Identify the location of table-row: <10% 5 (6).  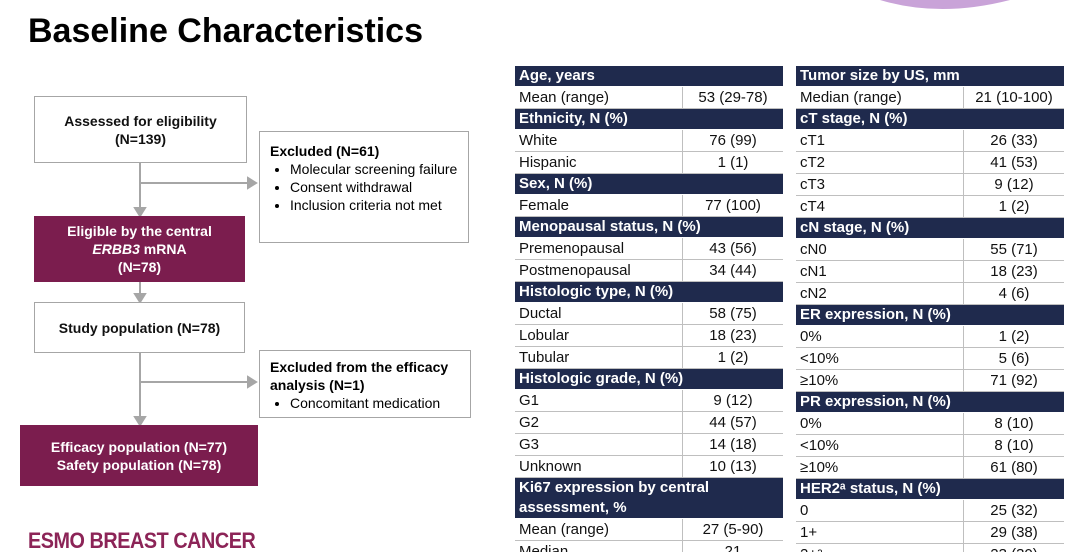
(930, 359).